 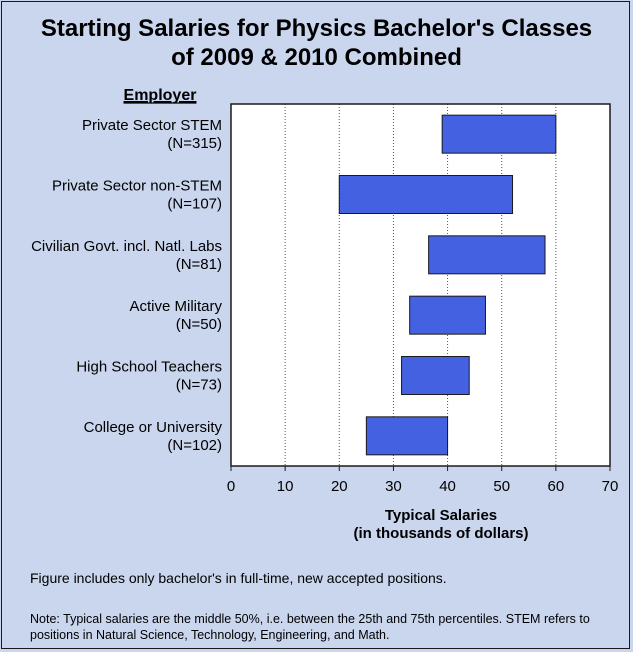 I want to click on xtick-label-70: 70, so click(x=610, y=486).